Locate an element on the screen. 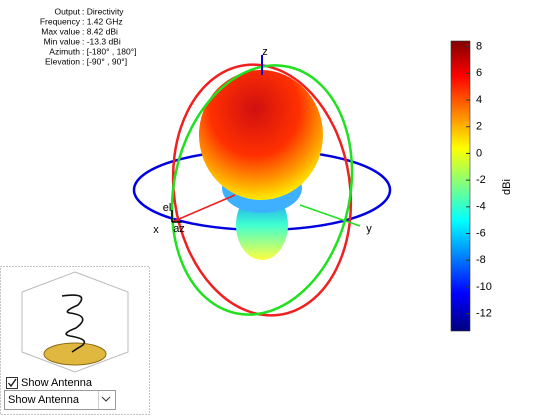 This screenshot has height=415, width=554. colorbar-tick-label: -10 is located at coordinates (484, 287).